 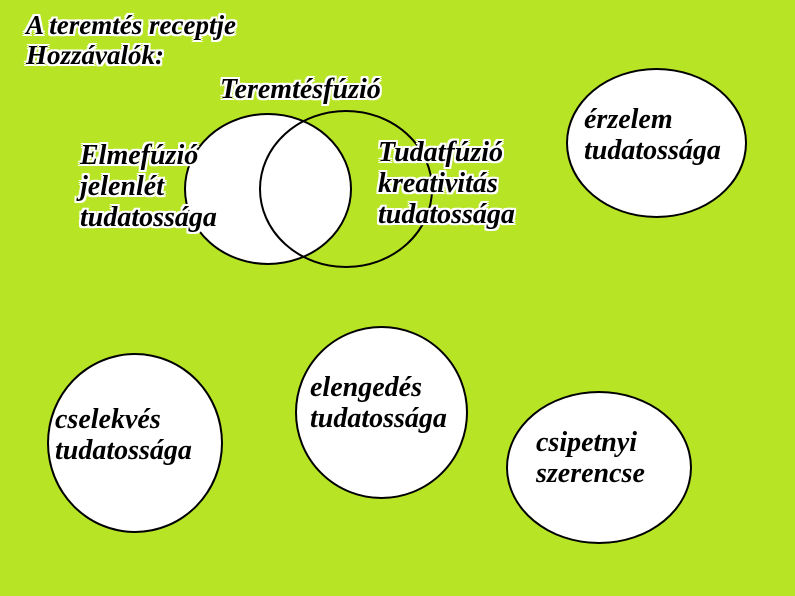 What do you see at coordinates (440, 152) in the screenshot?
I see `venn-right-line-1: Tudatfúzió` at bounding box center [440, 152].